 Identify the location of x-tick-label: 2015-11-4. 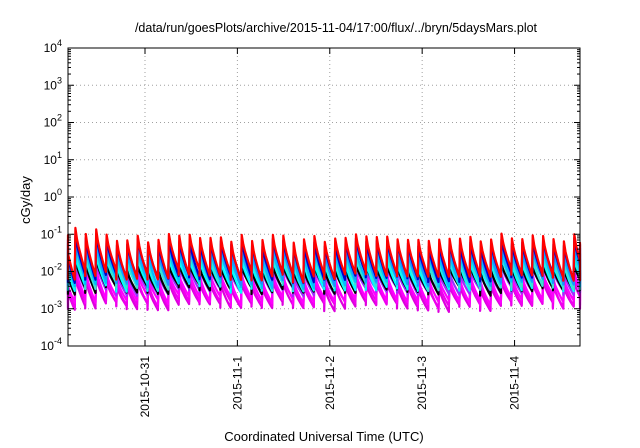
(515, 383).